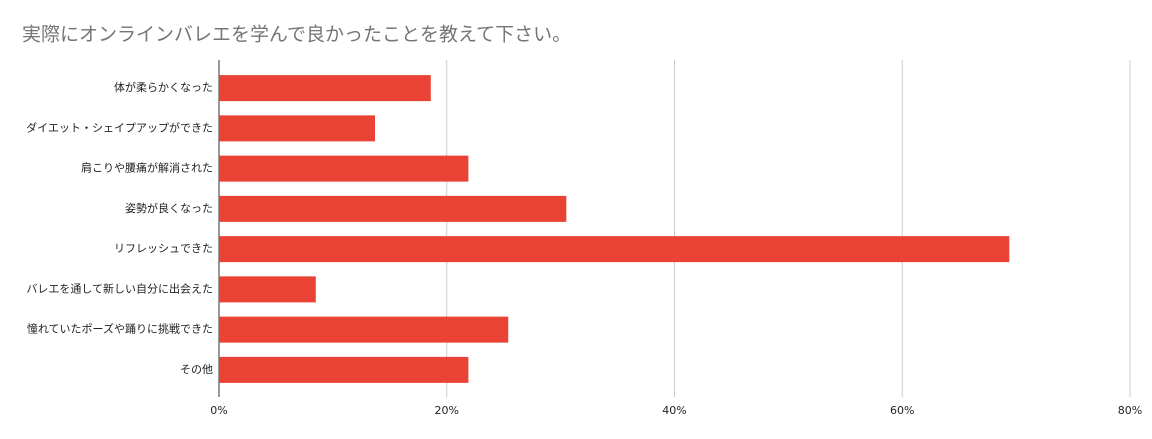 This screenshot has height=439, width=1152. I want to click on y-tick-label: バレエを通して新しい自分に出会えた, so click(119, 288).